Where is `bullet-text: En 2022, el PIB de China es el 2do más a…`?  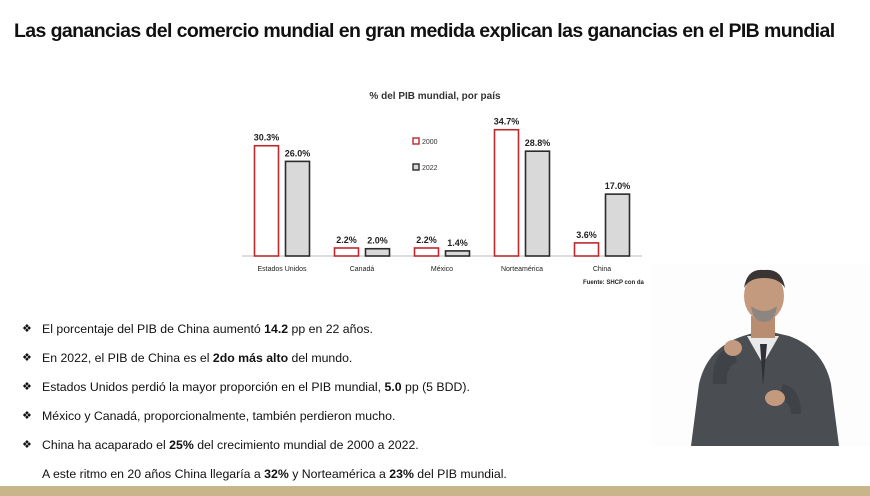
bullet-text: En 2022, el PIB de China es el 2do más a… is located at coordinates (197, 358).